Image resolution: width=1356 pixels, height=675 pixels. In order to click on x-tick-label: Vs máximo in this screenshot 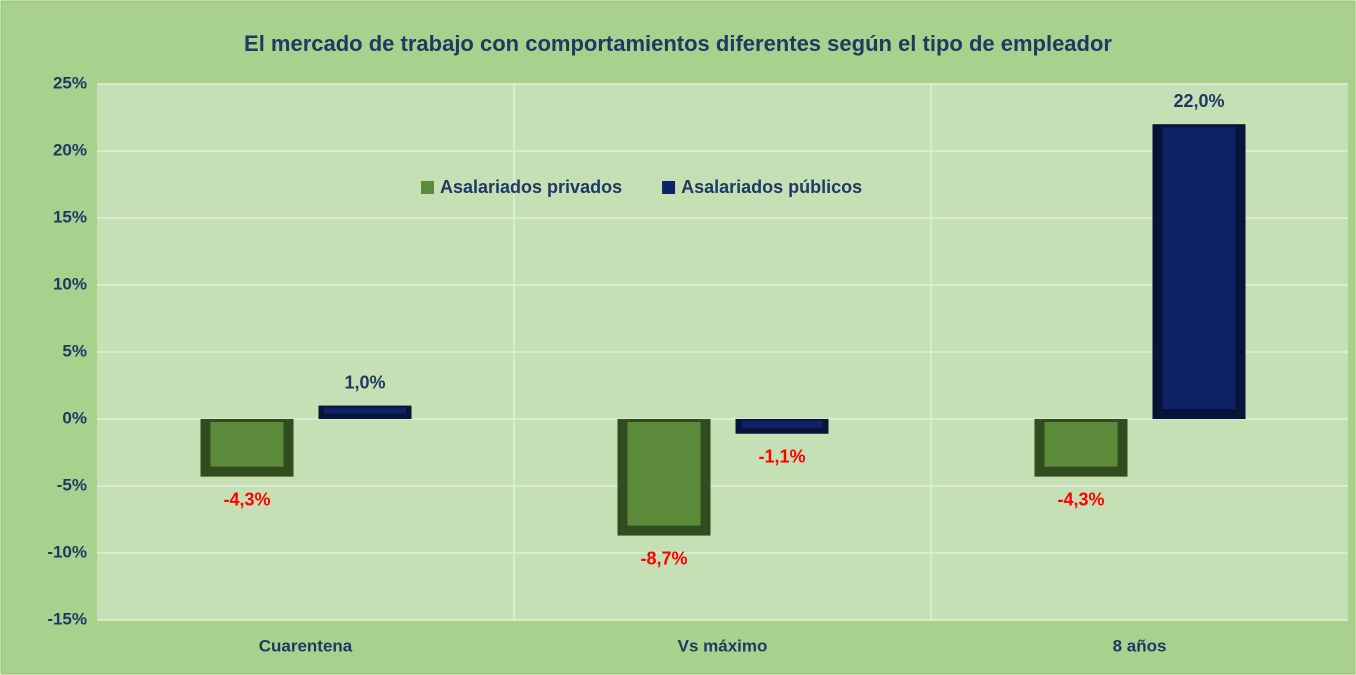, I will do `click(723, 645)`.